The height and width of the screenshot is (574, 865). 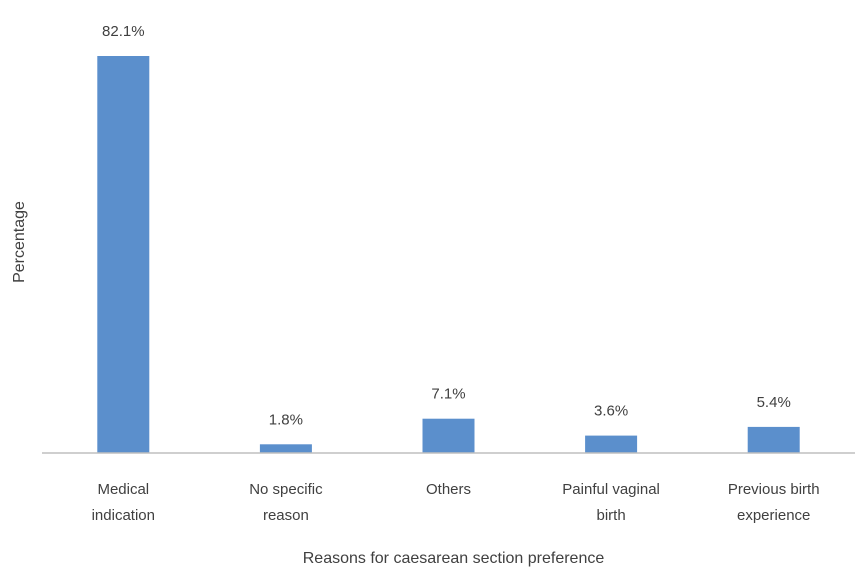 I want to click on data-label-4: 5.4%, so click(x=774, y=402).